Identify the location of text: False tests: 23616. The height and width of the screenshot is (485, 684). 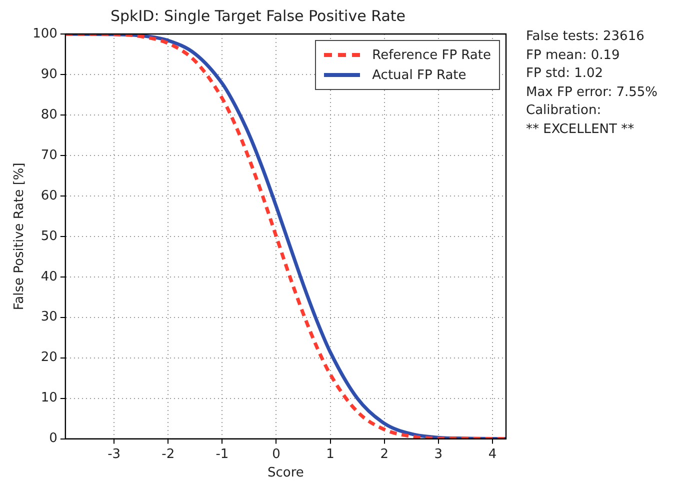
(586, 37).